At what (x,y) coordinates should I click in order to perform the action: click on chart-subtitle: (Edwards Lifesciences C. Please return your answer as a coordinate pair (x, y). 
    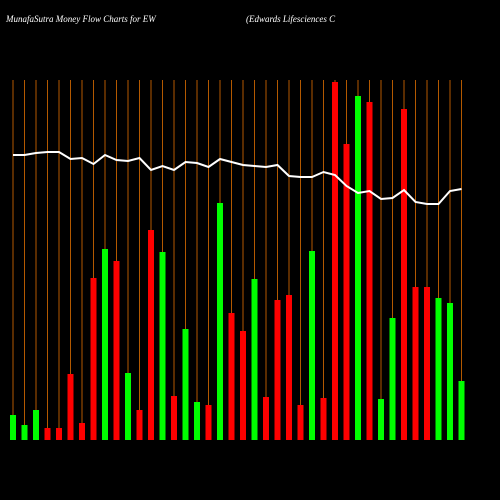
    Looking at the image, I should click on (291, 19).